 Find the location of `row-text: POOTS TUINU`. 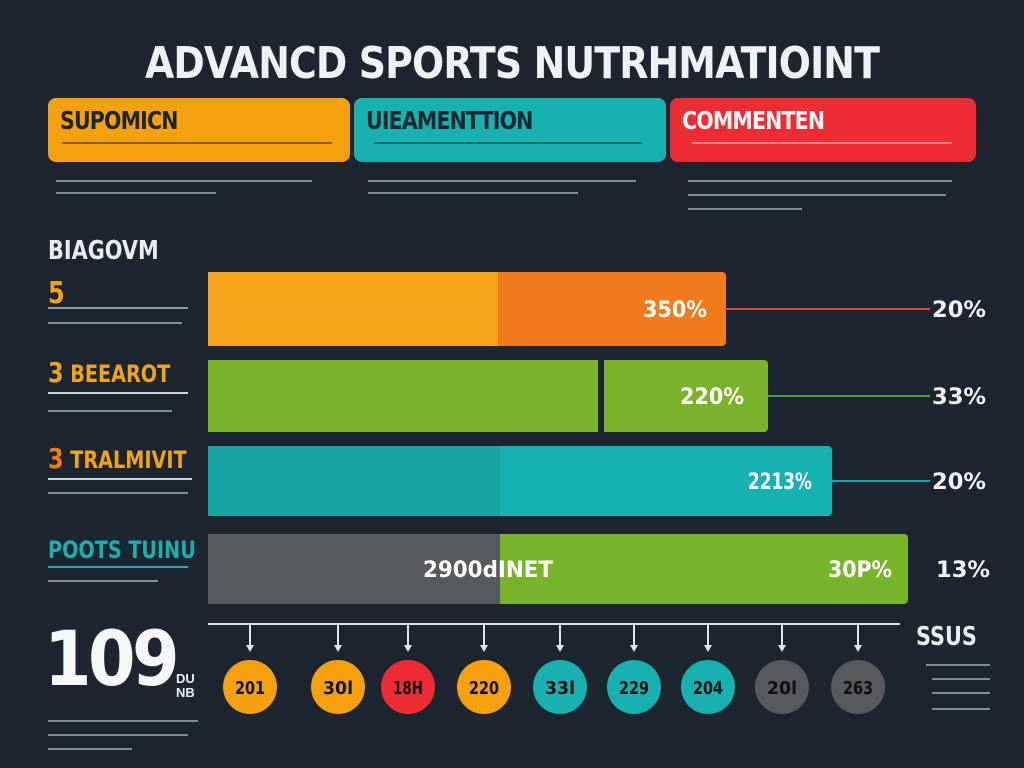

row-text: POOTS TUINU is located at coordinates (122, 550).